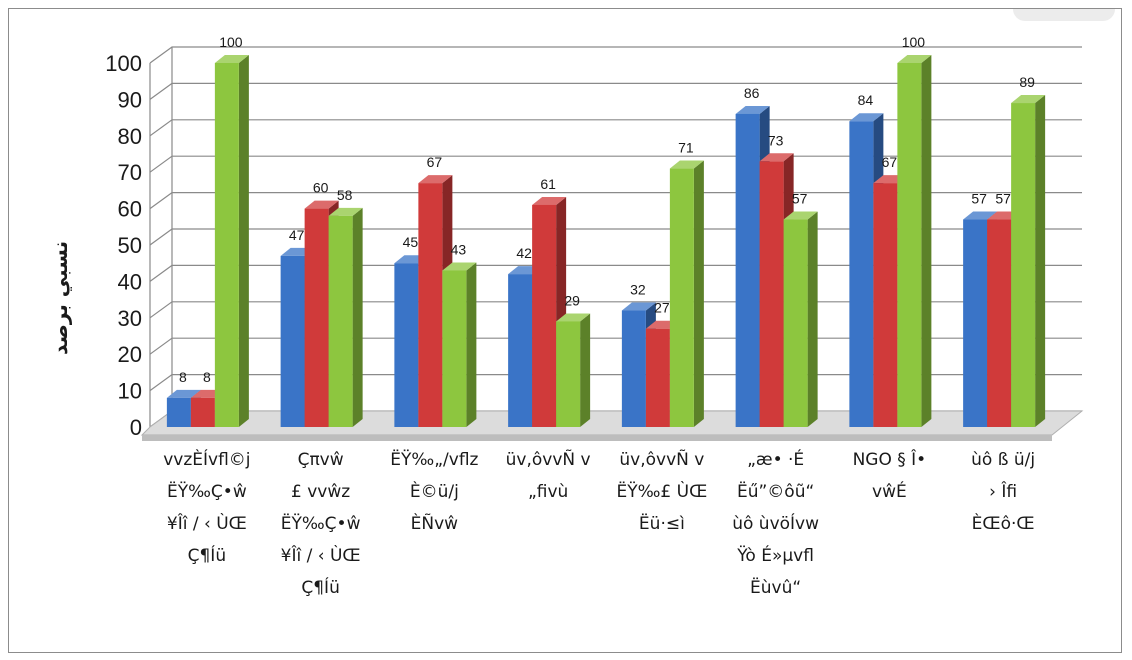 The image size is (1132, 660). Describe the element at coordinates (572, 300) in the screenshot. I see `data-label: 29` at that location.